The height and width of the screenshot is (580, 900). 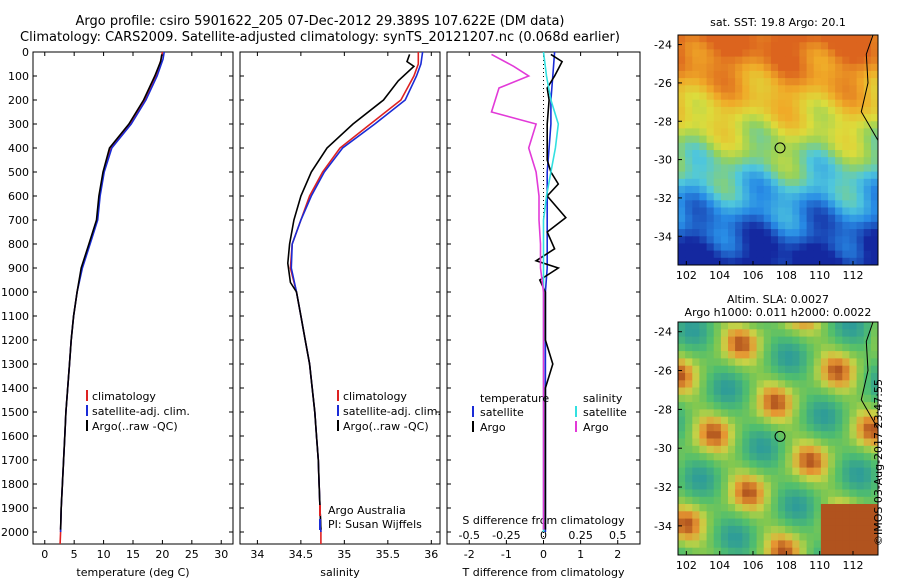 I want to click on y-tick-label: 1700, so click(x=15, y=460).